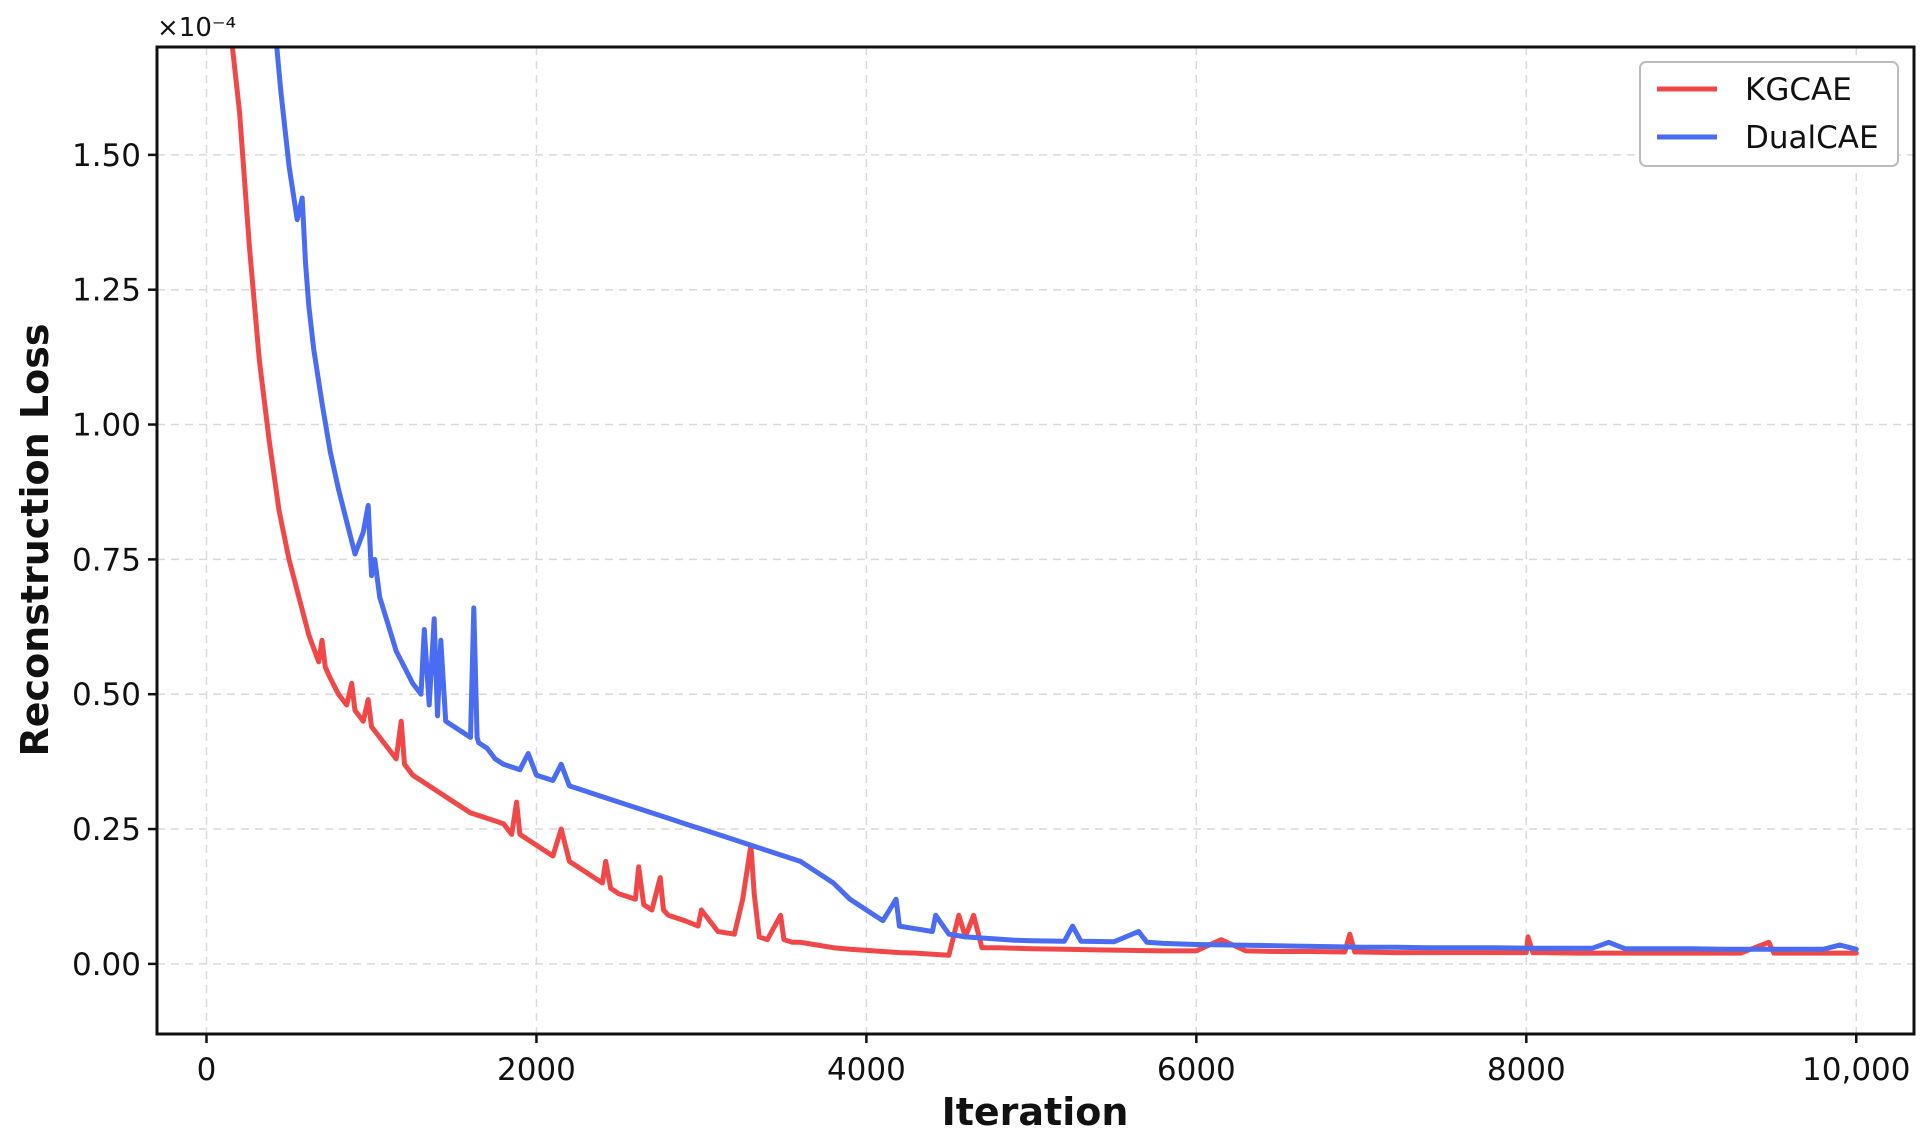  Describe the element at coordinates (106, 965) in the screenshot. I see `y-tick-label: 0.00` at that location.